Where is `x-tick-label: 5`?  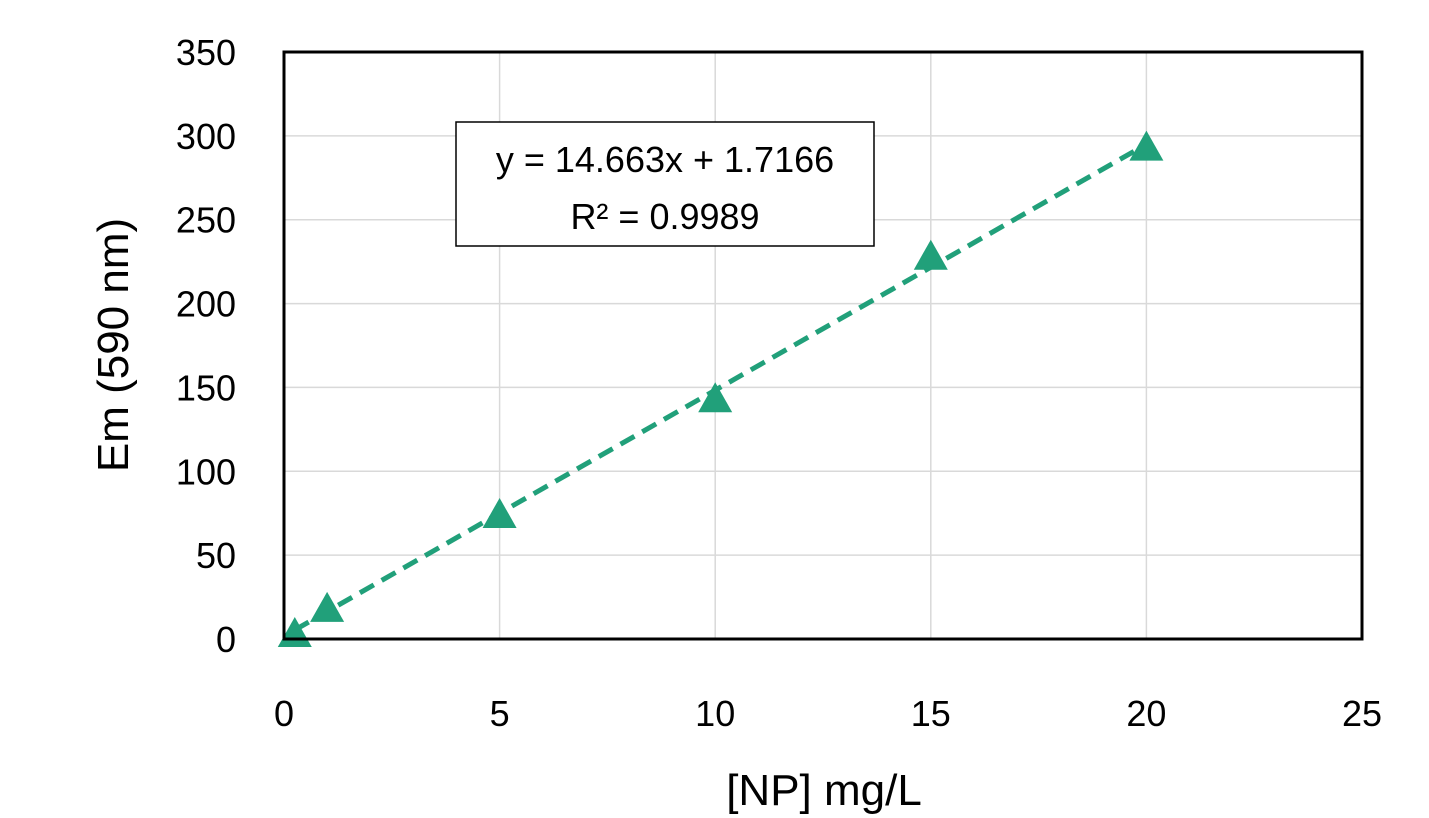 x-tick-label: 5 is located at coordinates (500, 713).